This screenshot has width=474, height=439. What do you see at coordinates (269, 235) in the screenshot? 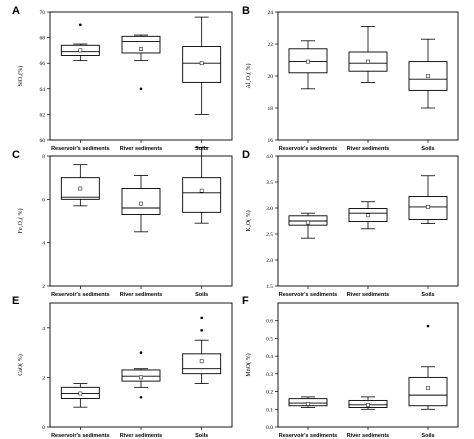
I see `y-tick-label: 2.5` at bounding box center [269, 235].